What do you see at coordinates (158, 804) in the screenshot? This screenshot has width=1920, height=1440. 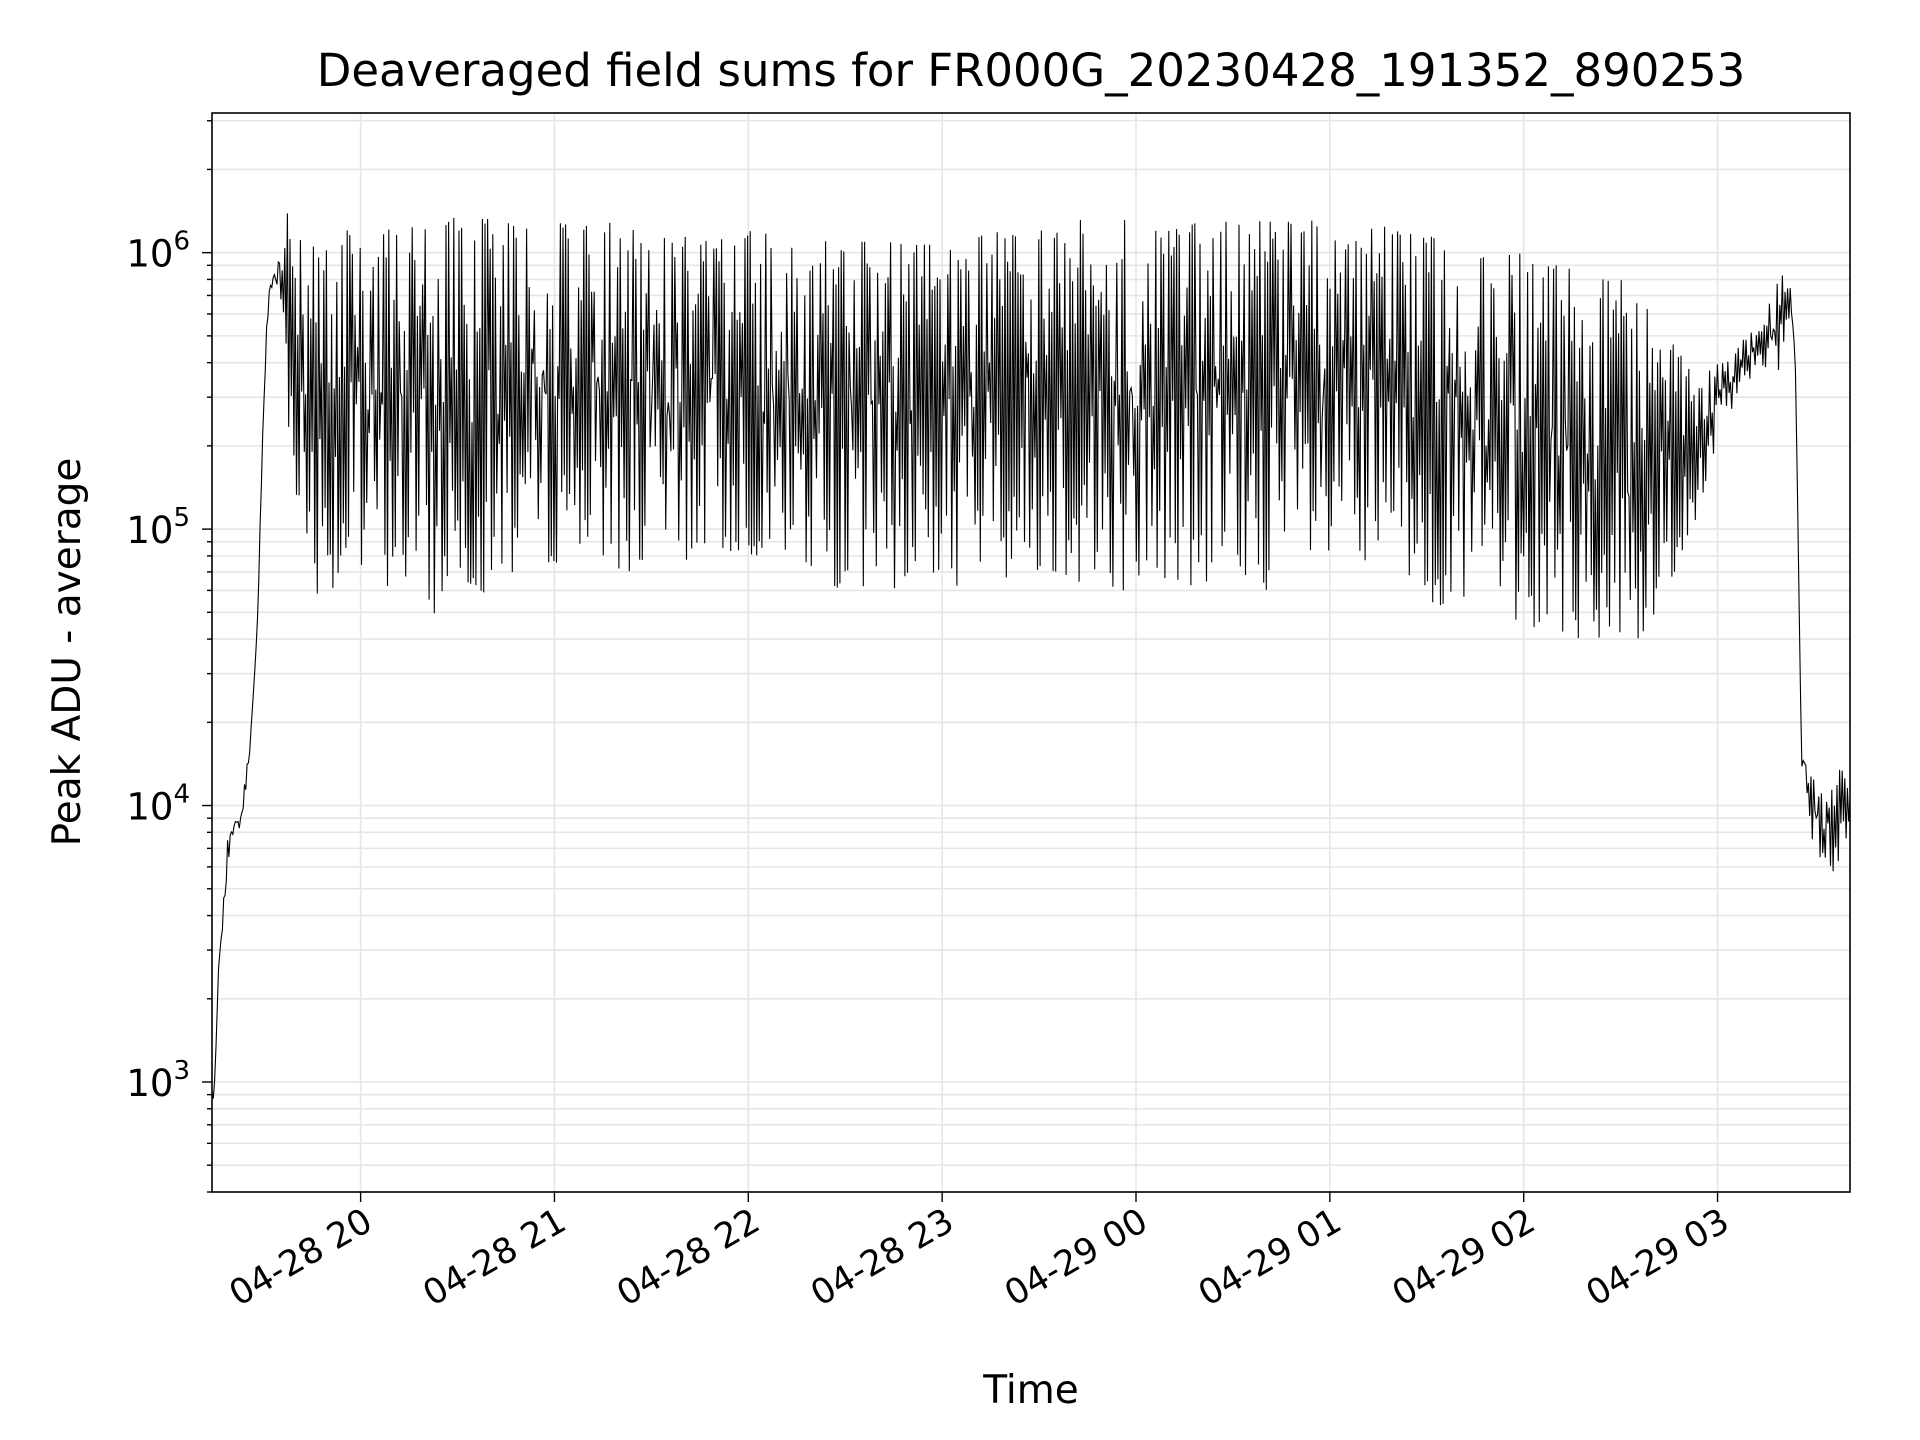 I see `y-tick-label: 10⁴` at bounding box center [158, 804].